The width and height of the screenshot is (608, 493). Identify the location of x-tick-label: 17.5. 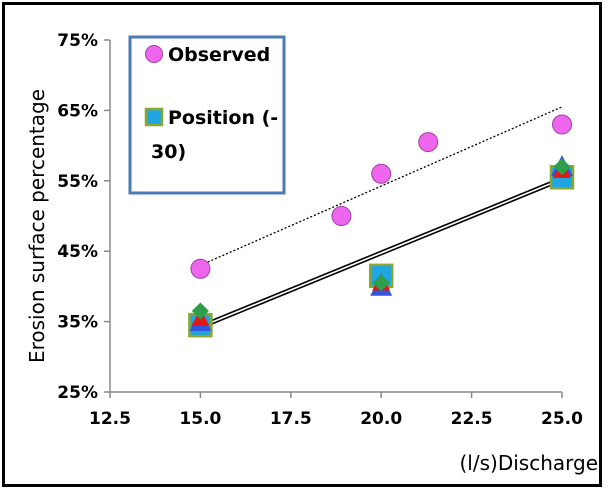
(291, 419).